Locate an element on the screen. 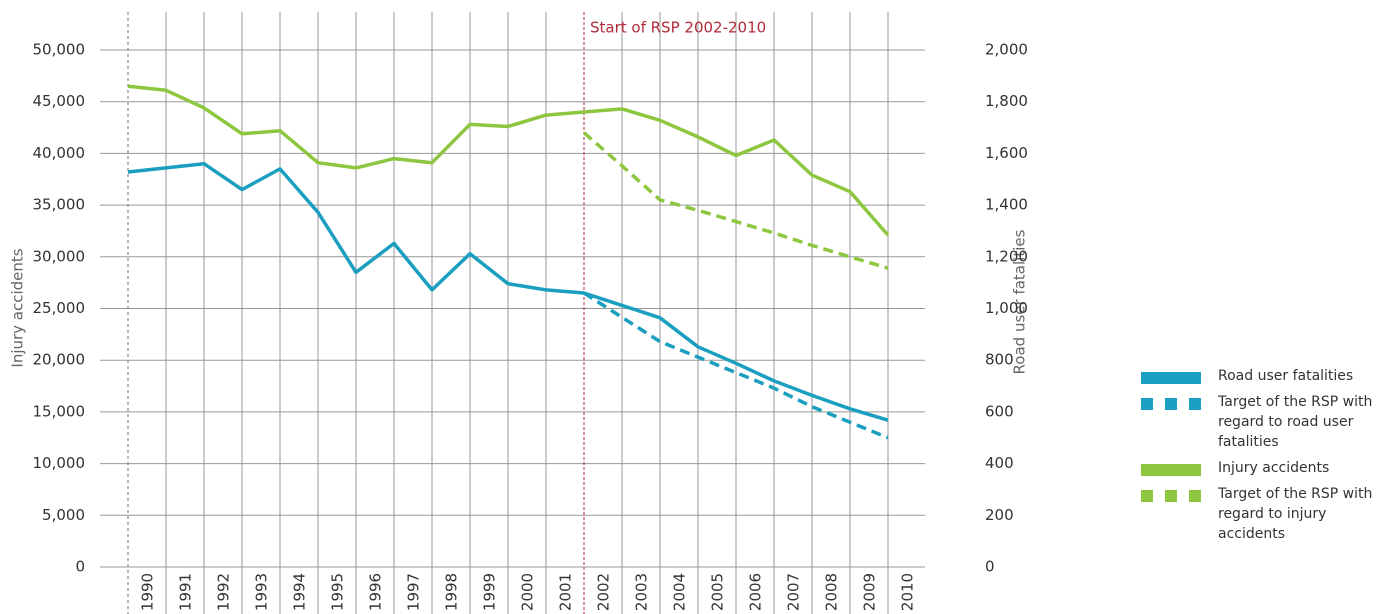  y-tick-label: 30,000 is located at coordinates (59, 256).